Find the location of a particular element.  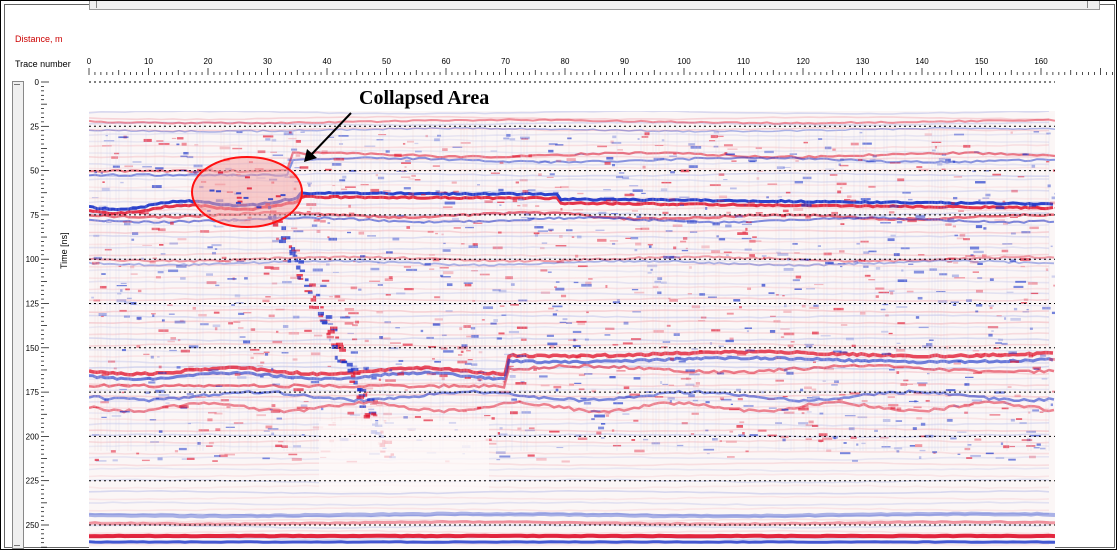

horizontal-scrollbar-thumb is located at coordinates (592, 4).